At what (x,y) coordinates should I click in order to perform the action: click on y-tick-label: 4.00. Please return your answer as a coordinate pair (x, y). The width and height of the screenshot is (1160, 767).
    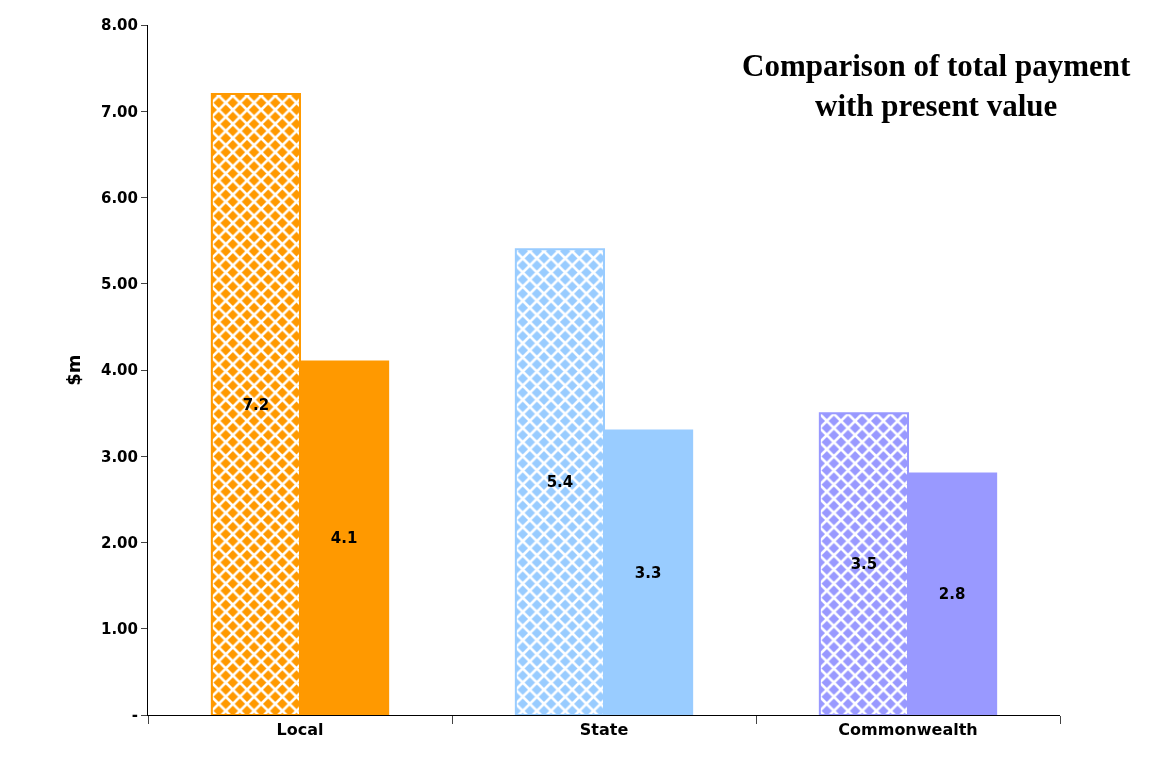
    Looking at the image, I should click on (119, 370).